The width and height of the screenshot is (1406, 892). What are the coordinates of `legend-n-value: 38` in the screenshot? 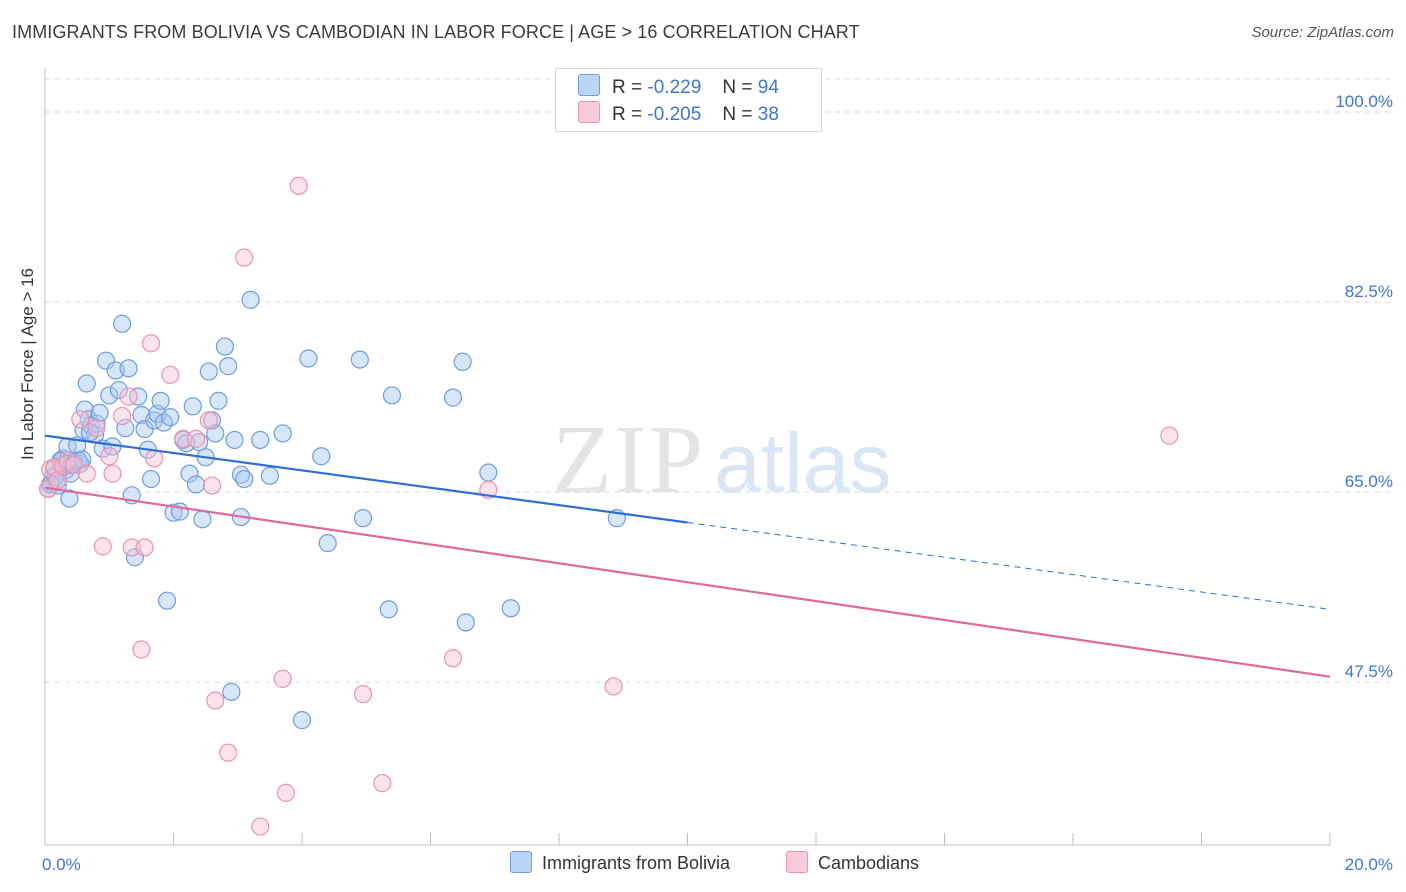 It's located at (768, 114).